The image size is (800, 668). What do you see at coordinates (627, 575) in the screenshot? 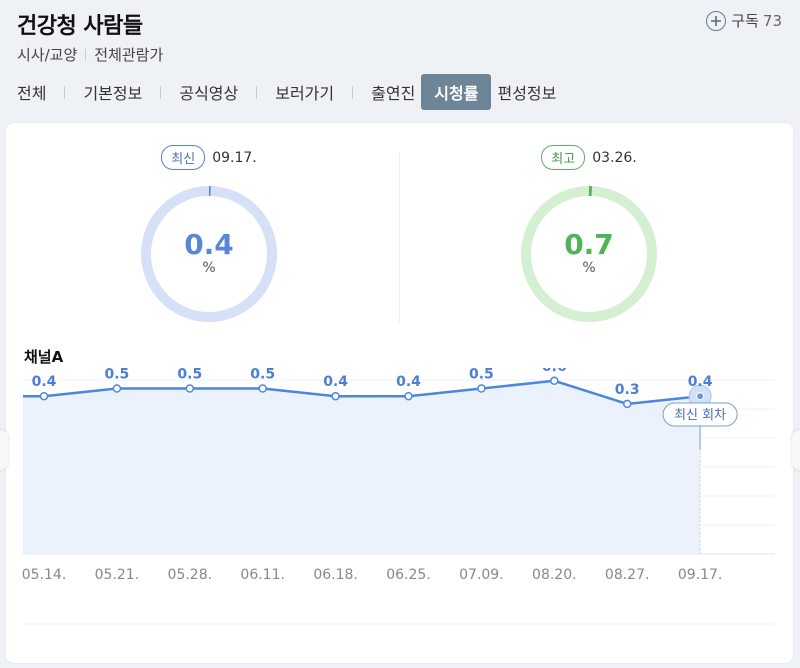
I see `x-tick-label: 08.27.` at bounding box center [627, 575].